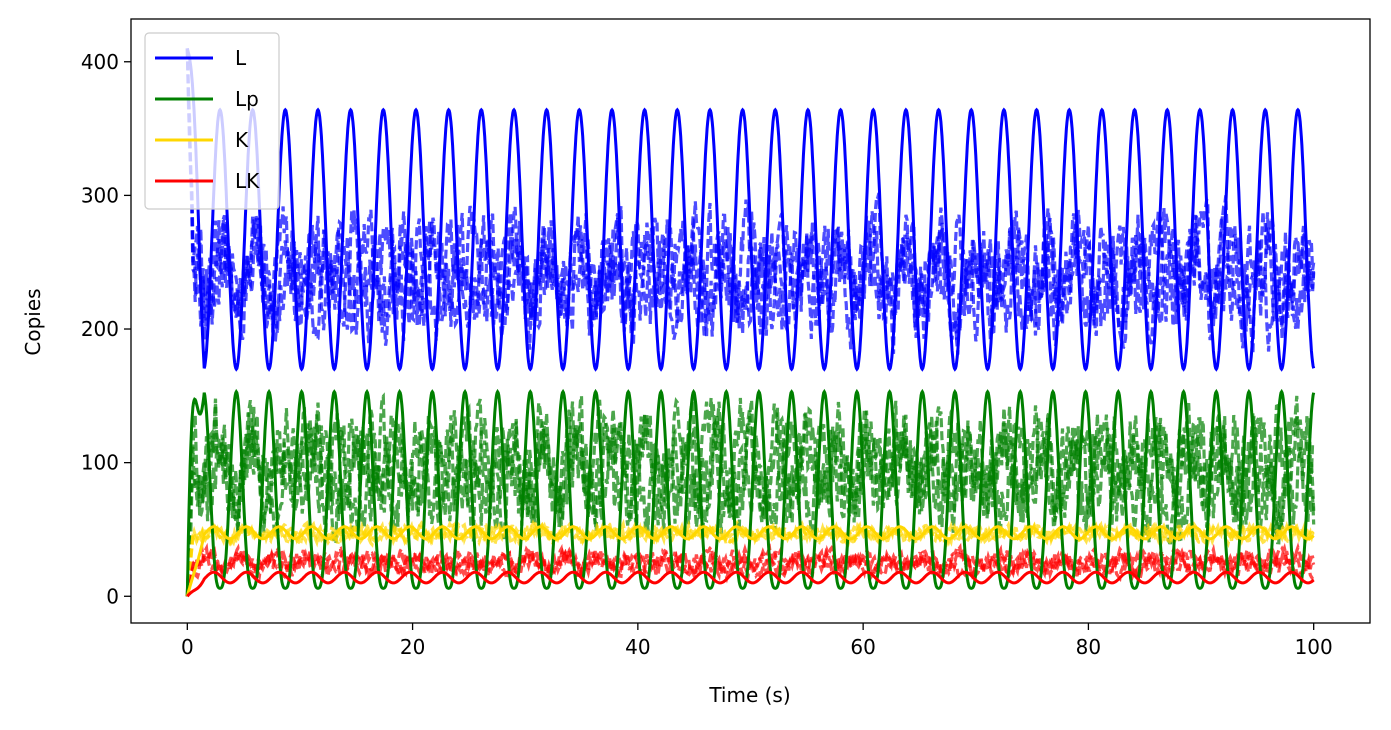  Describe the element at coordinates (412, 647) in the screenshot. I see `x-tick-label-20: 20` at that location.